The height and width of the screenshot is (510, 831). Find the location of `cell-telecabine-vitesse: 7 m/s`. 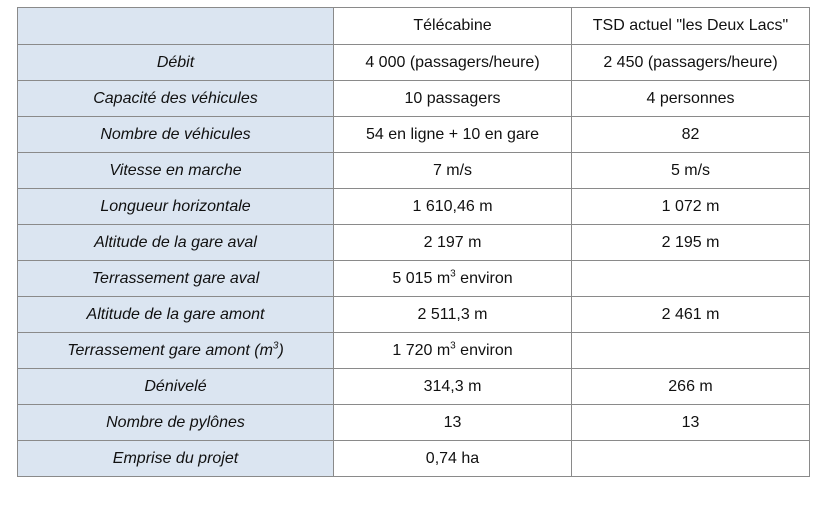

cell-telecabine-vitesse: 7 m/s is located at coordinates (452, 170).